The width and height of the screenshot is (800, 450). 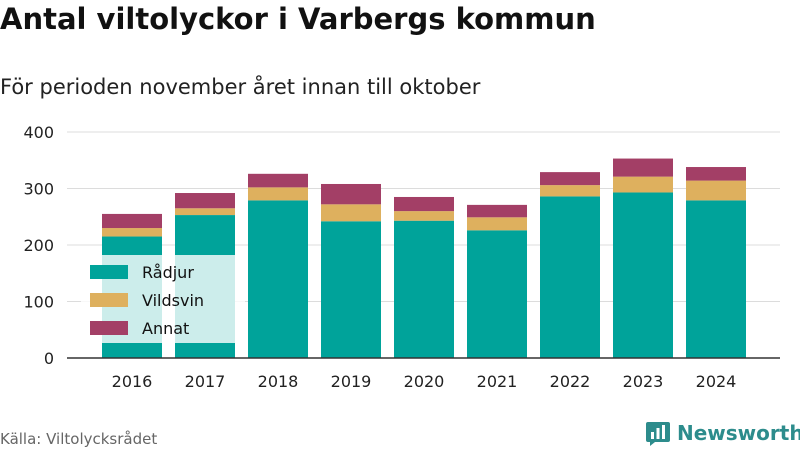 What do you see at coordinates (497, 211) in the screenshot?
I see `bar-annat-2021` at bounding box center [497, 211].